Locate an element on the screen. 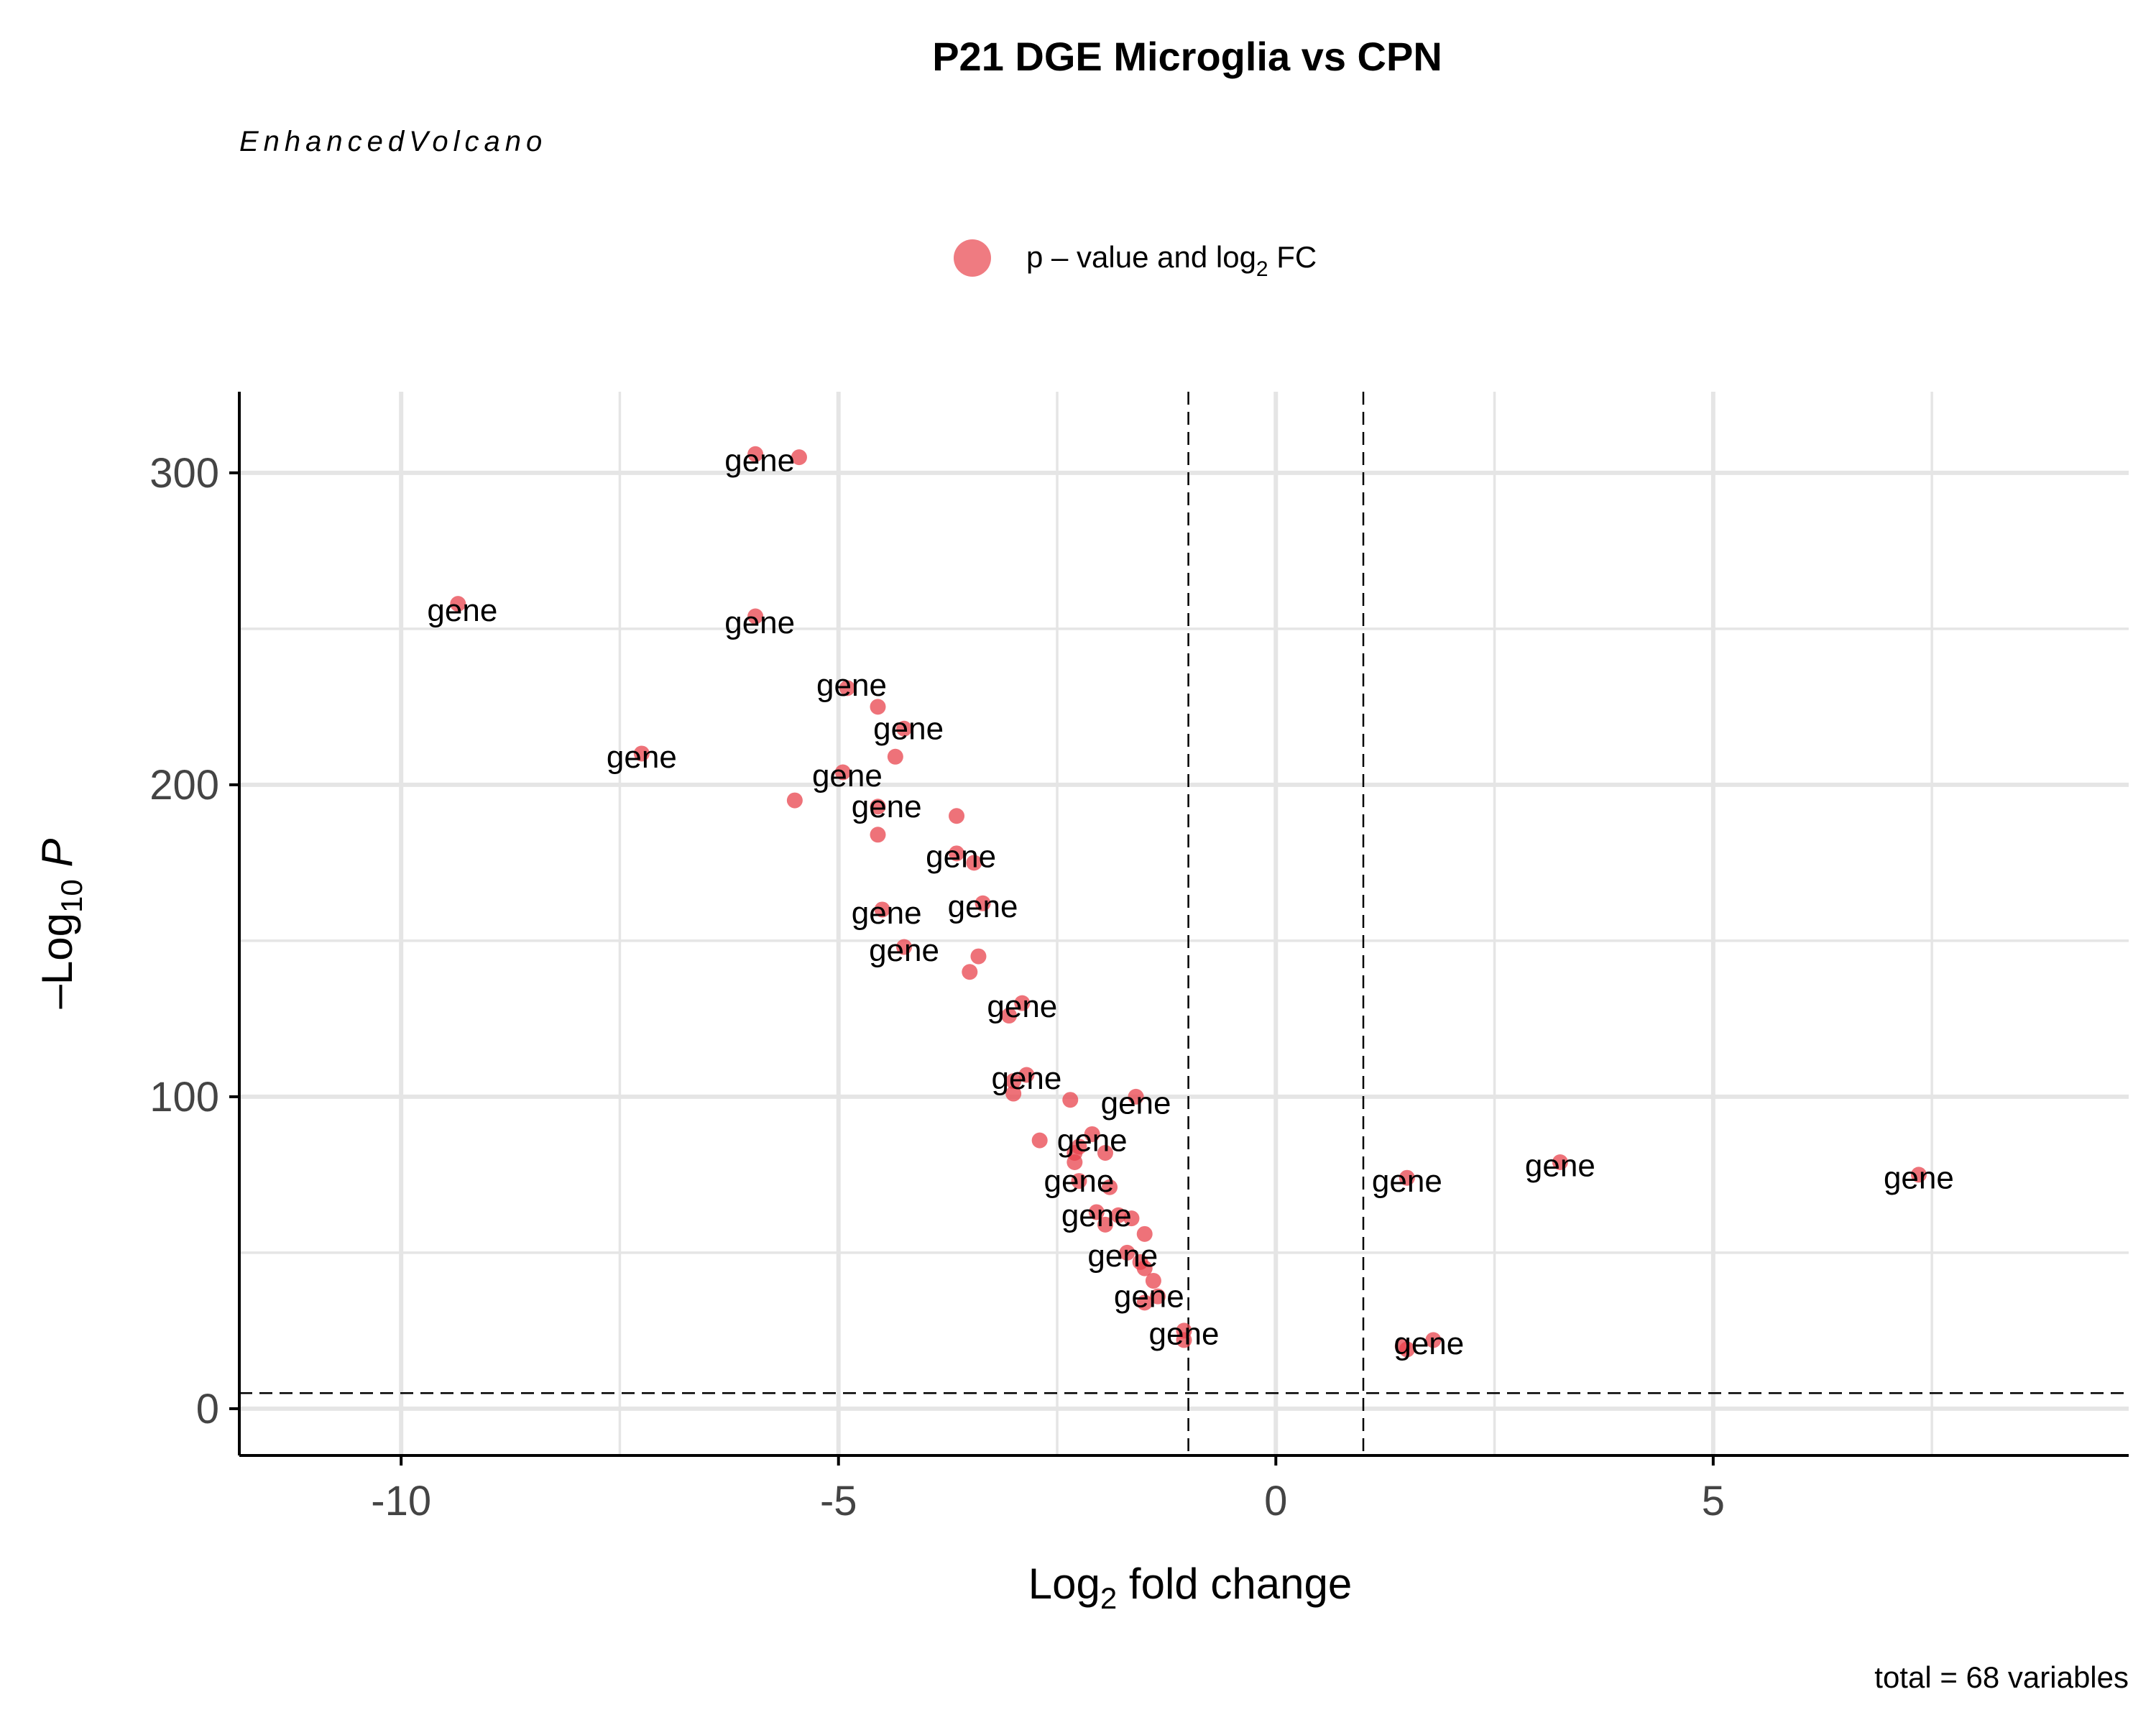 The height and width of the screenshot is (1725, 2156). legend-label: p – value and log2 FC is located at coordinates (1171, 260).